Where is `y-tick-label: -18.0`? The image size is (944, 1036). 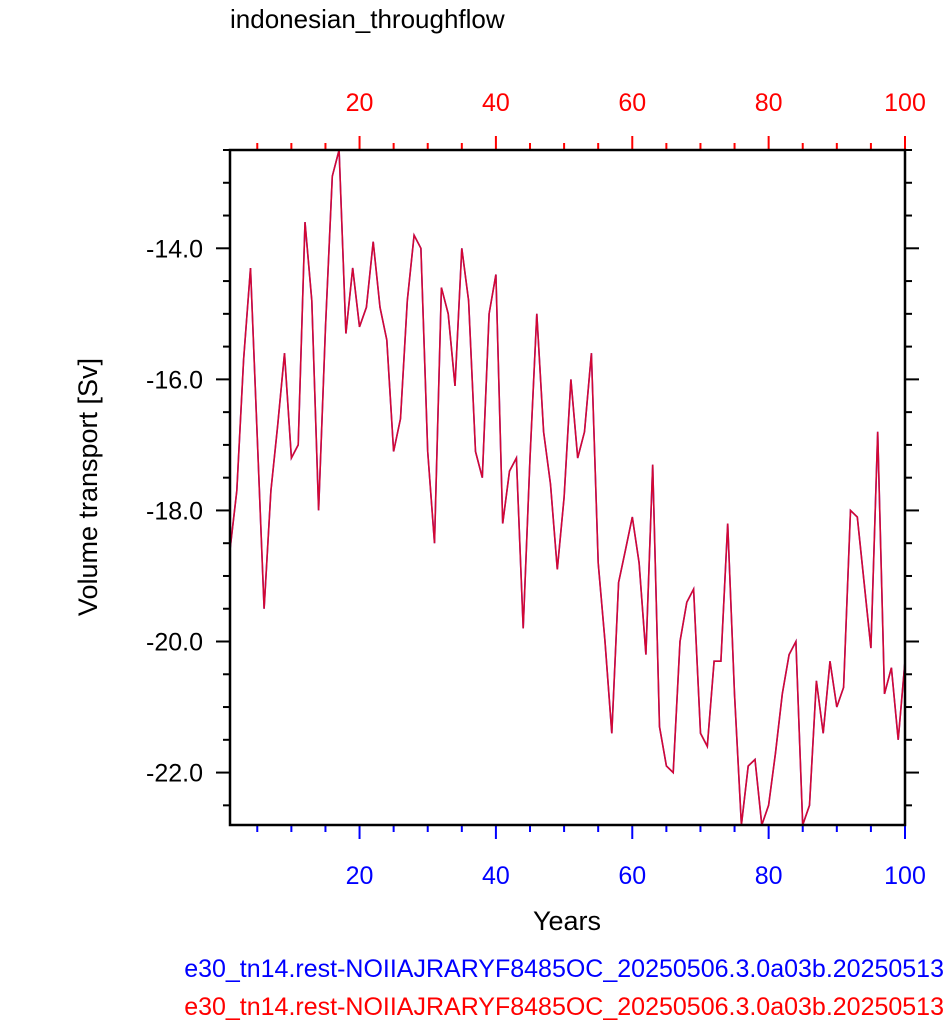
y-tick-label: -18.0 is located at coordinates (174, 511).